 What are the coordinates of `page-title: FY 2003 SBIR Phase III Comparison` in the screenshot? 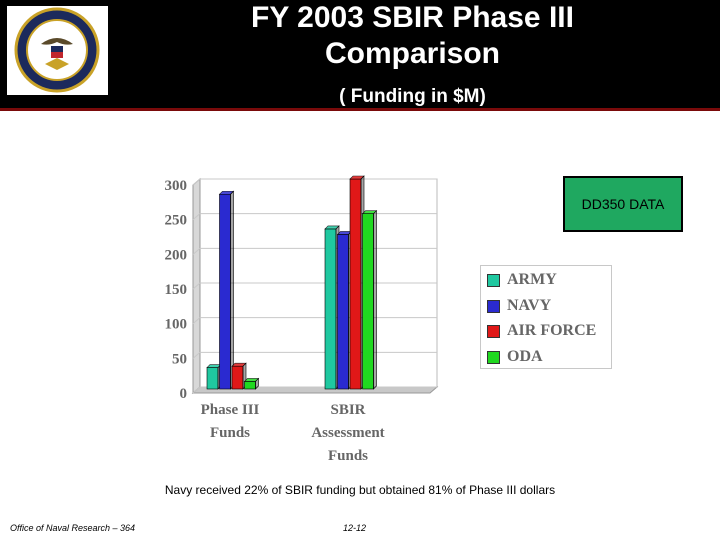 It's located at (412, 36).